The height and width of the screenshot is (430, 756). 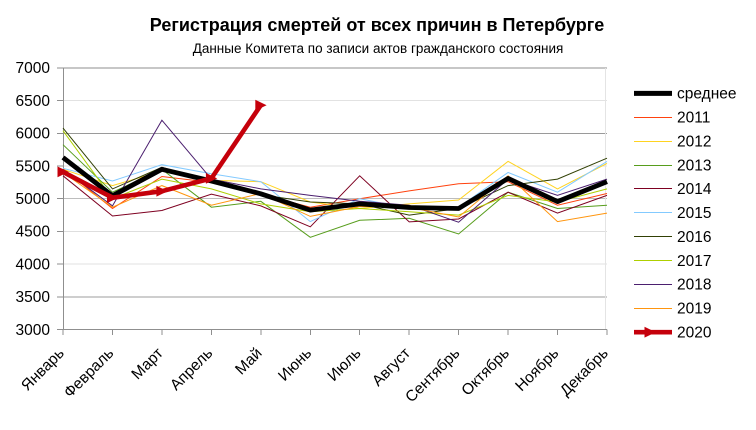 What do you see at coordinates (694, 333) in the screenshot?
I see `svg-text: 2020` at bounding box center [694, 333].